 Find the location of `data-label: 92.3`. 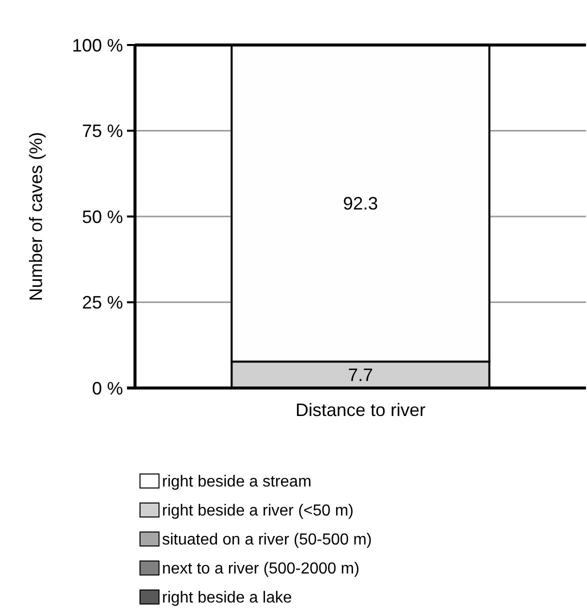

data-label: 92.3 is located at coordinates (360, 204).